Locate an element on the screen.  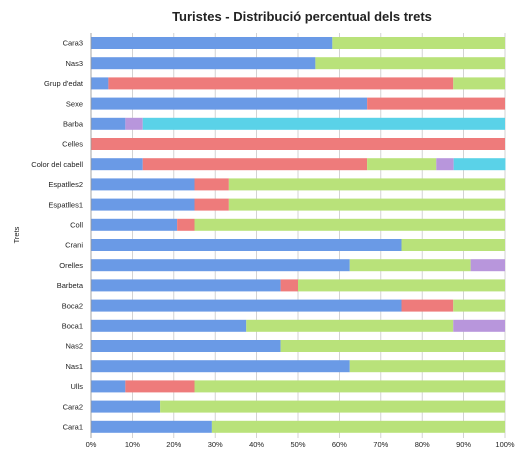
category-label: Boca1 is located at coordinates (72, 326).